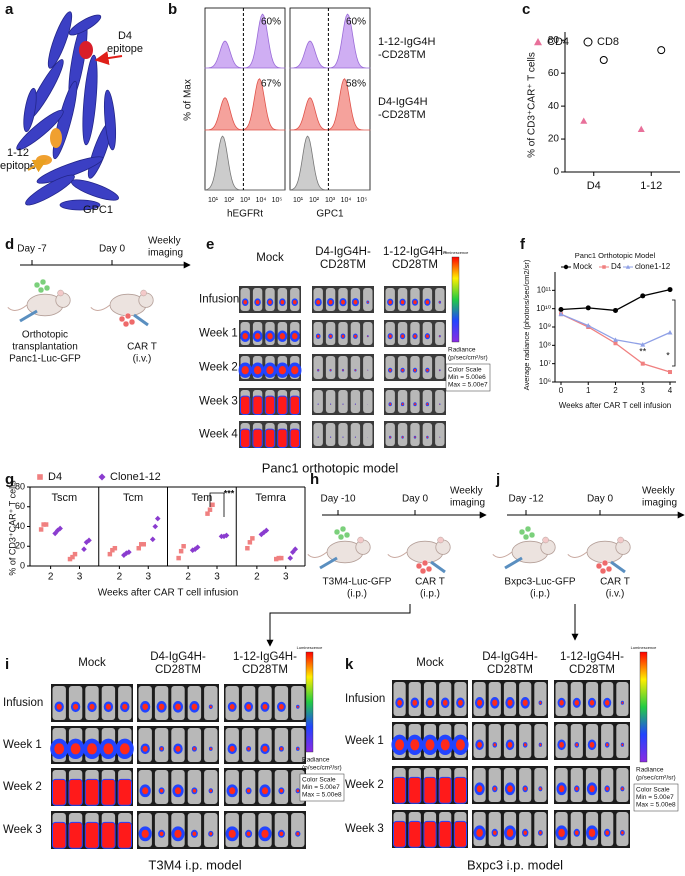  I want to click on x-tick-label: 3, so click(286, 577).